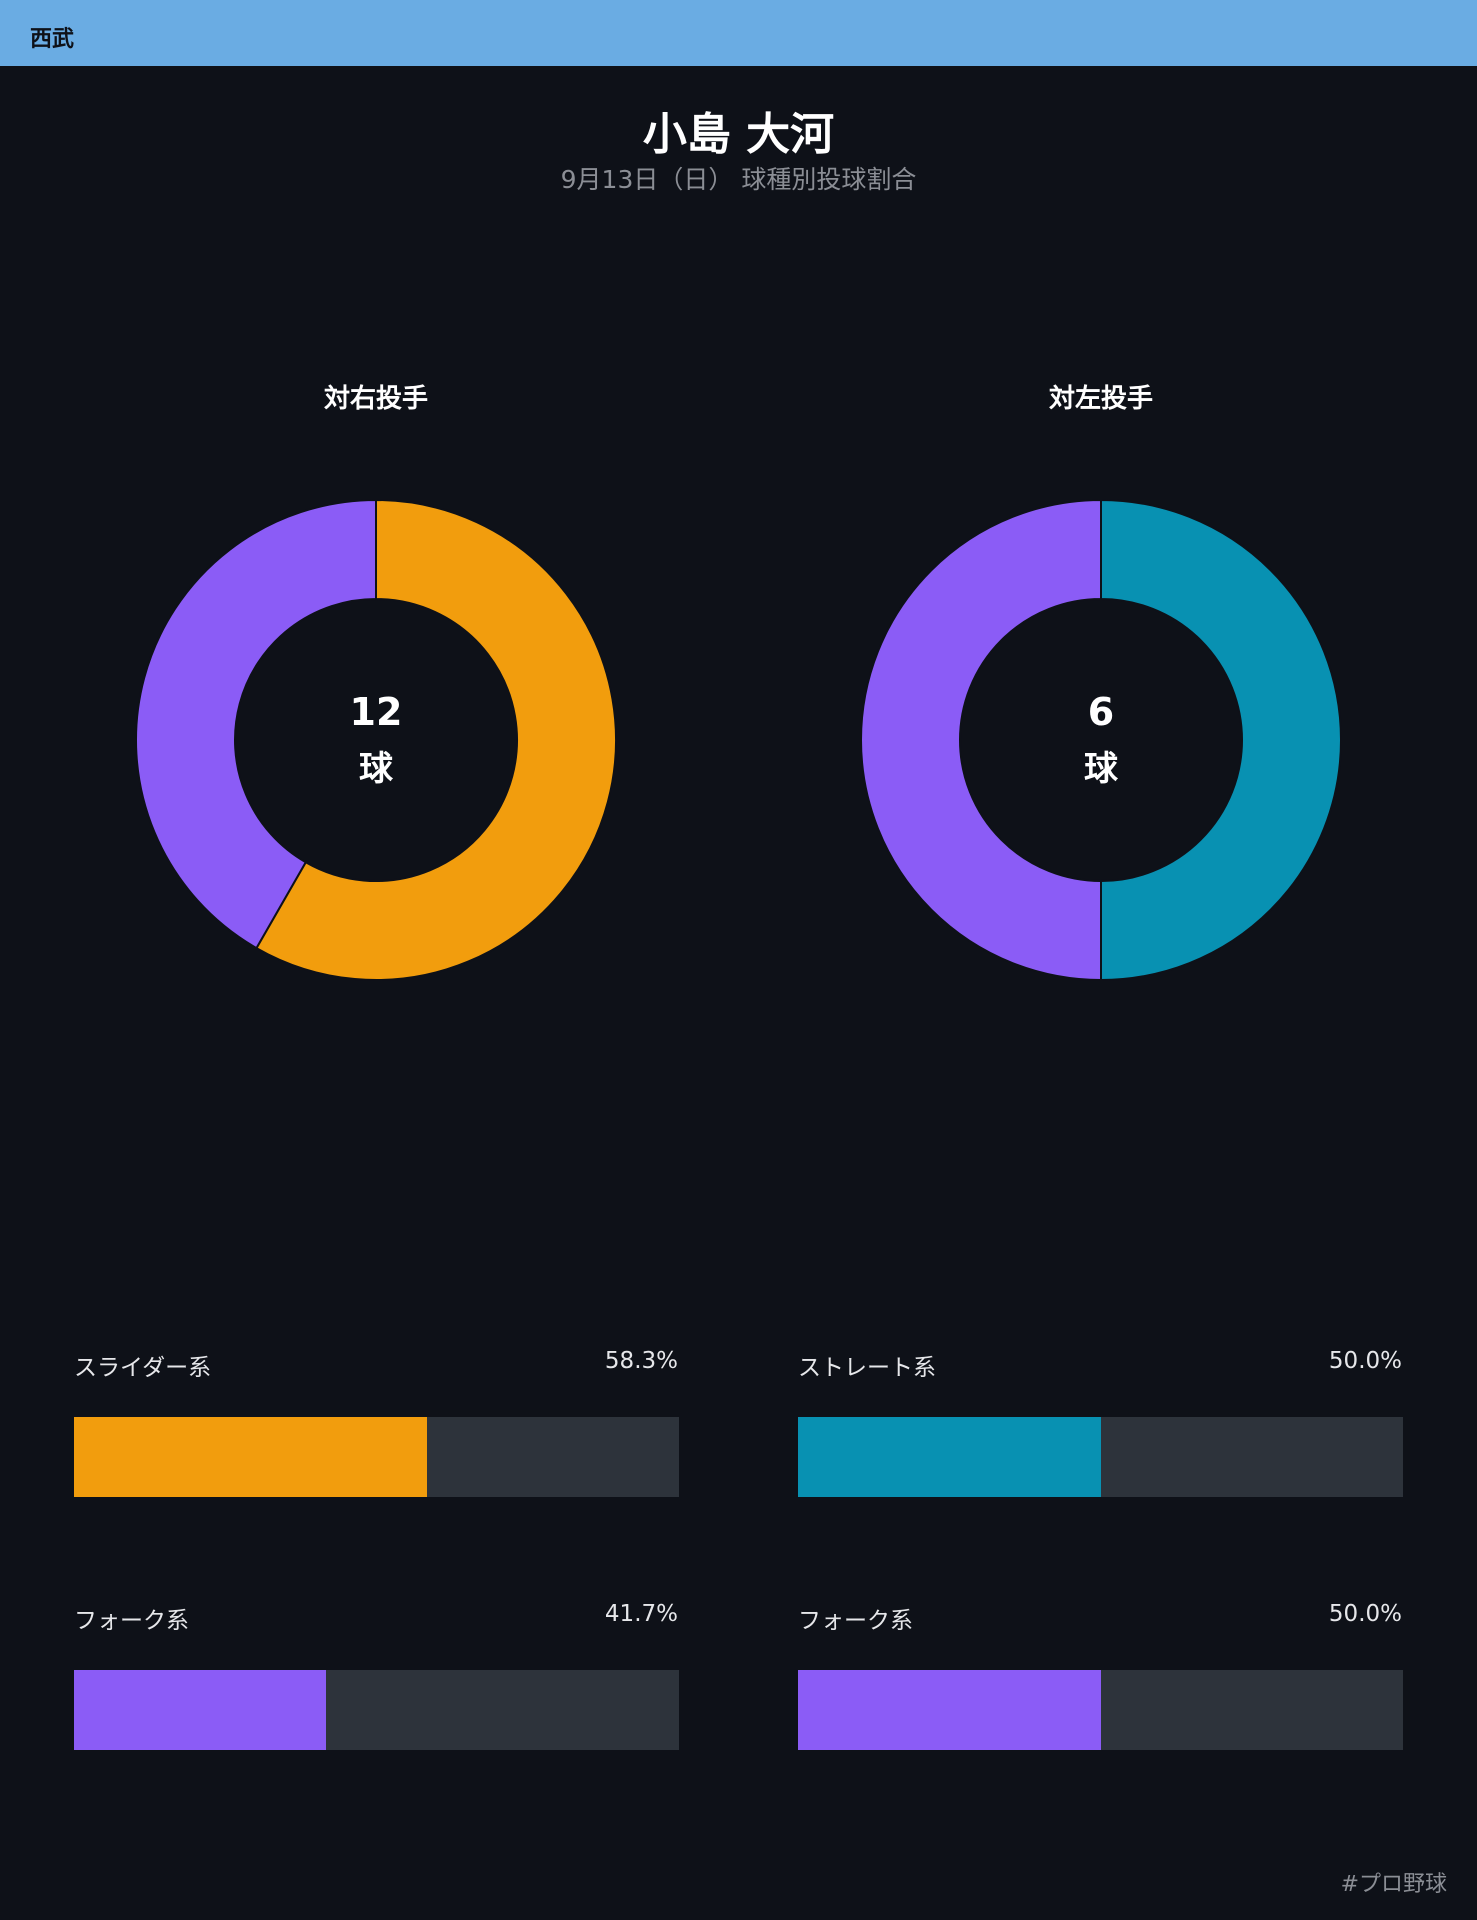 The image size is (1477, 1920). I want to click on chart-title-vs-left: 対左投手, so click(1100, 399).